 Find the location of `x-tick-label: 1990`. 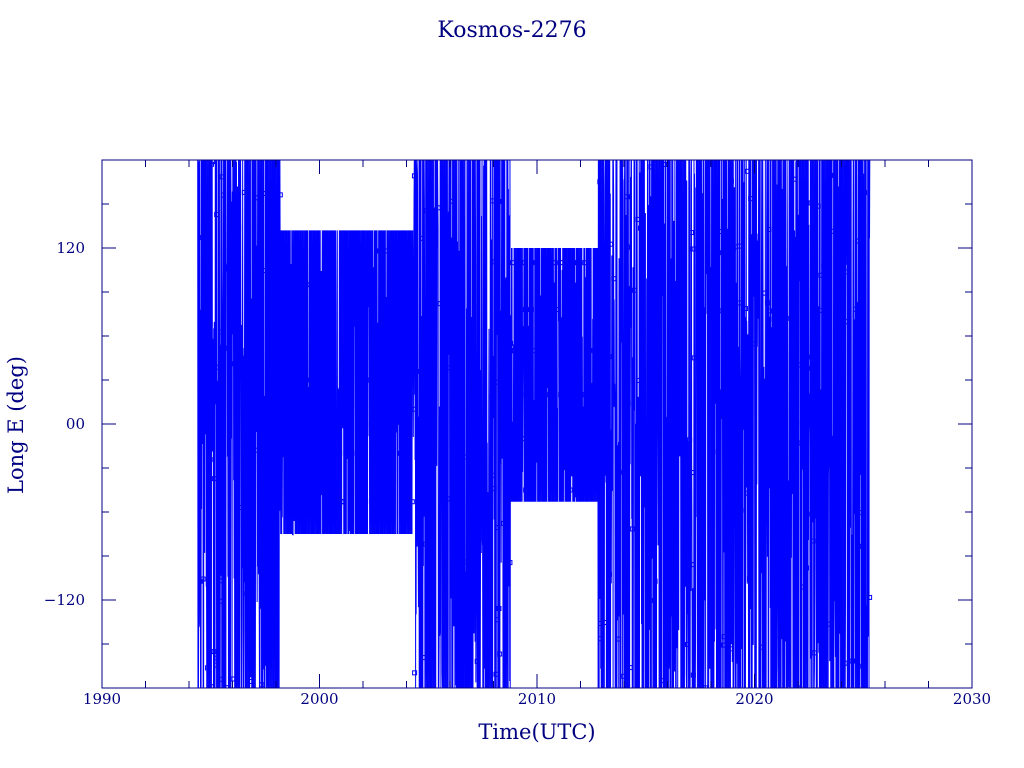

x-tick-label: 1990 is located at coordinates (102, 699).